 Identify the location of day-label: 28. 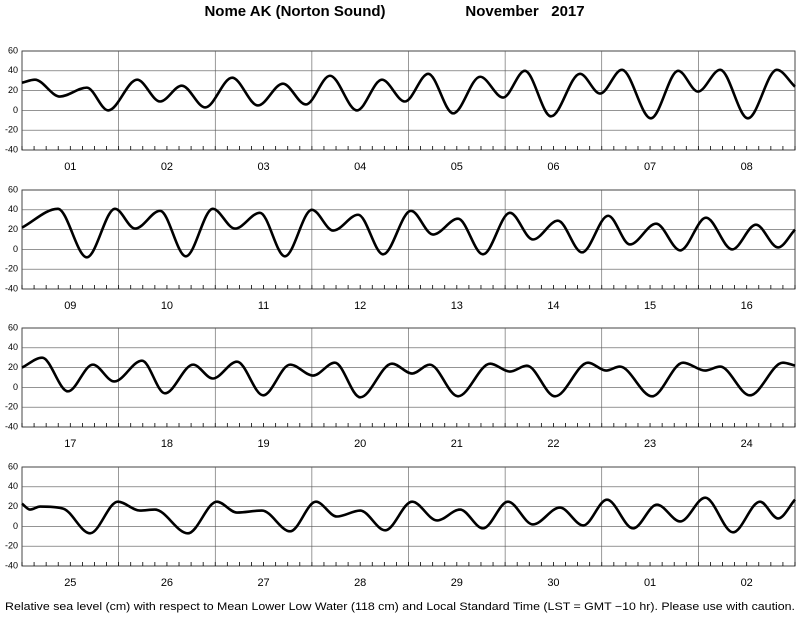
(360, 583).